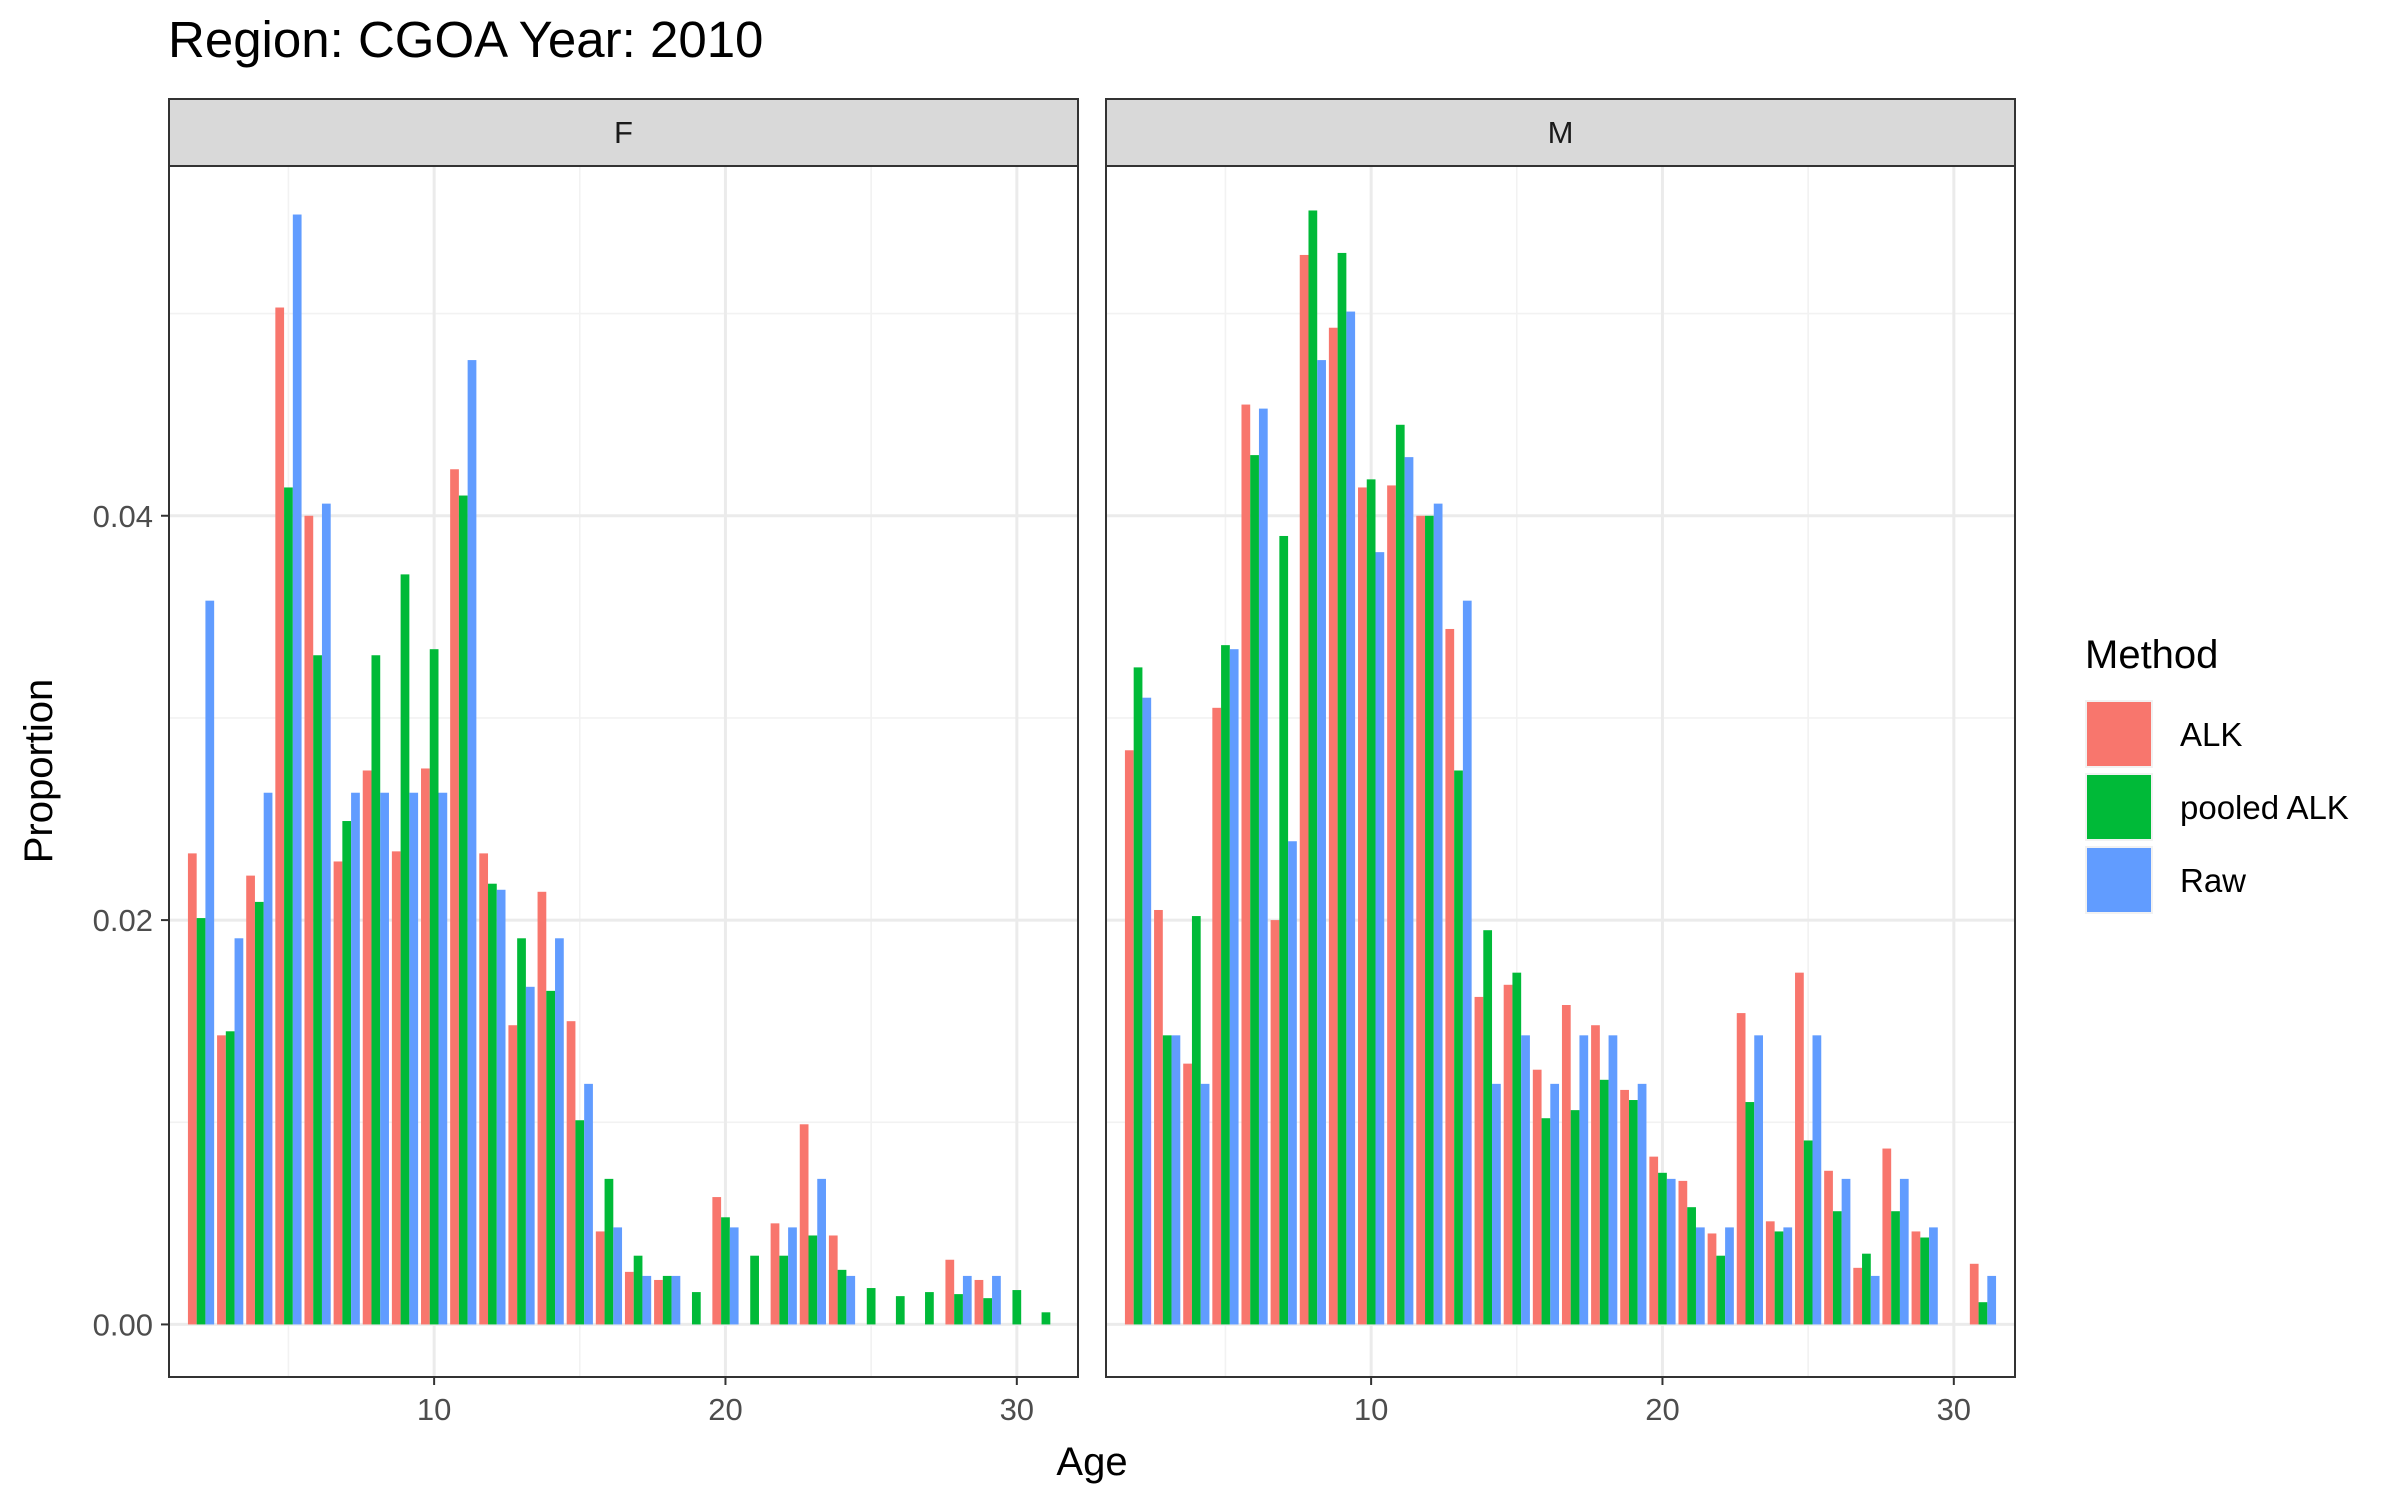 The image size is (2400, 1505). I want to click on y-axis-label: Proportion, so click(39, 771).